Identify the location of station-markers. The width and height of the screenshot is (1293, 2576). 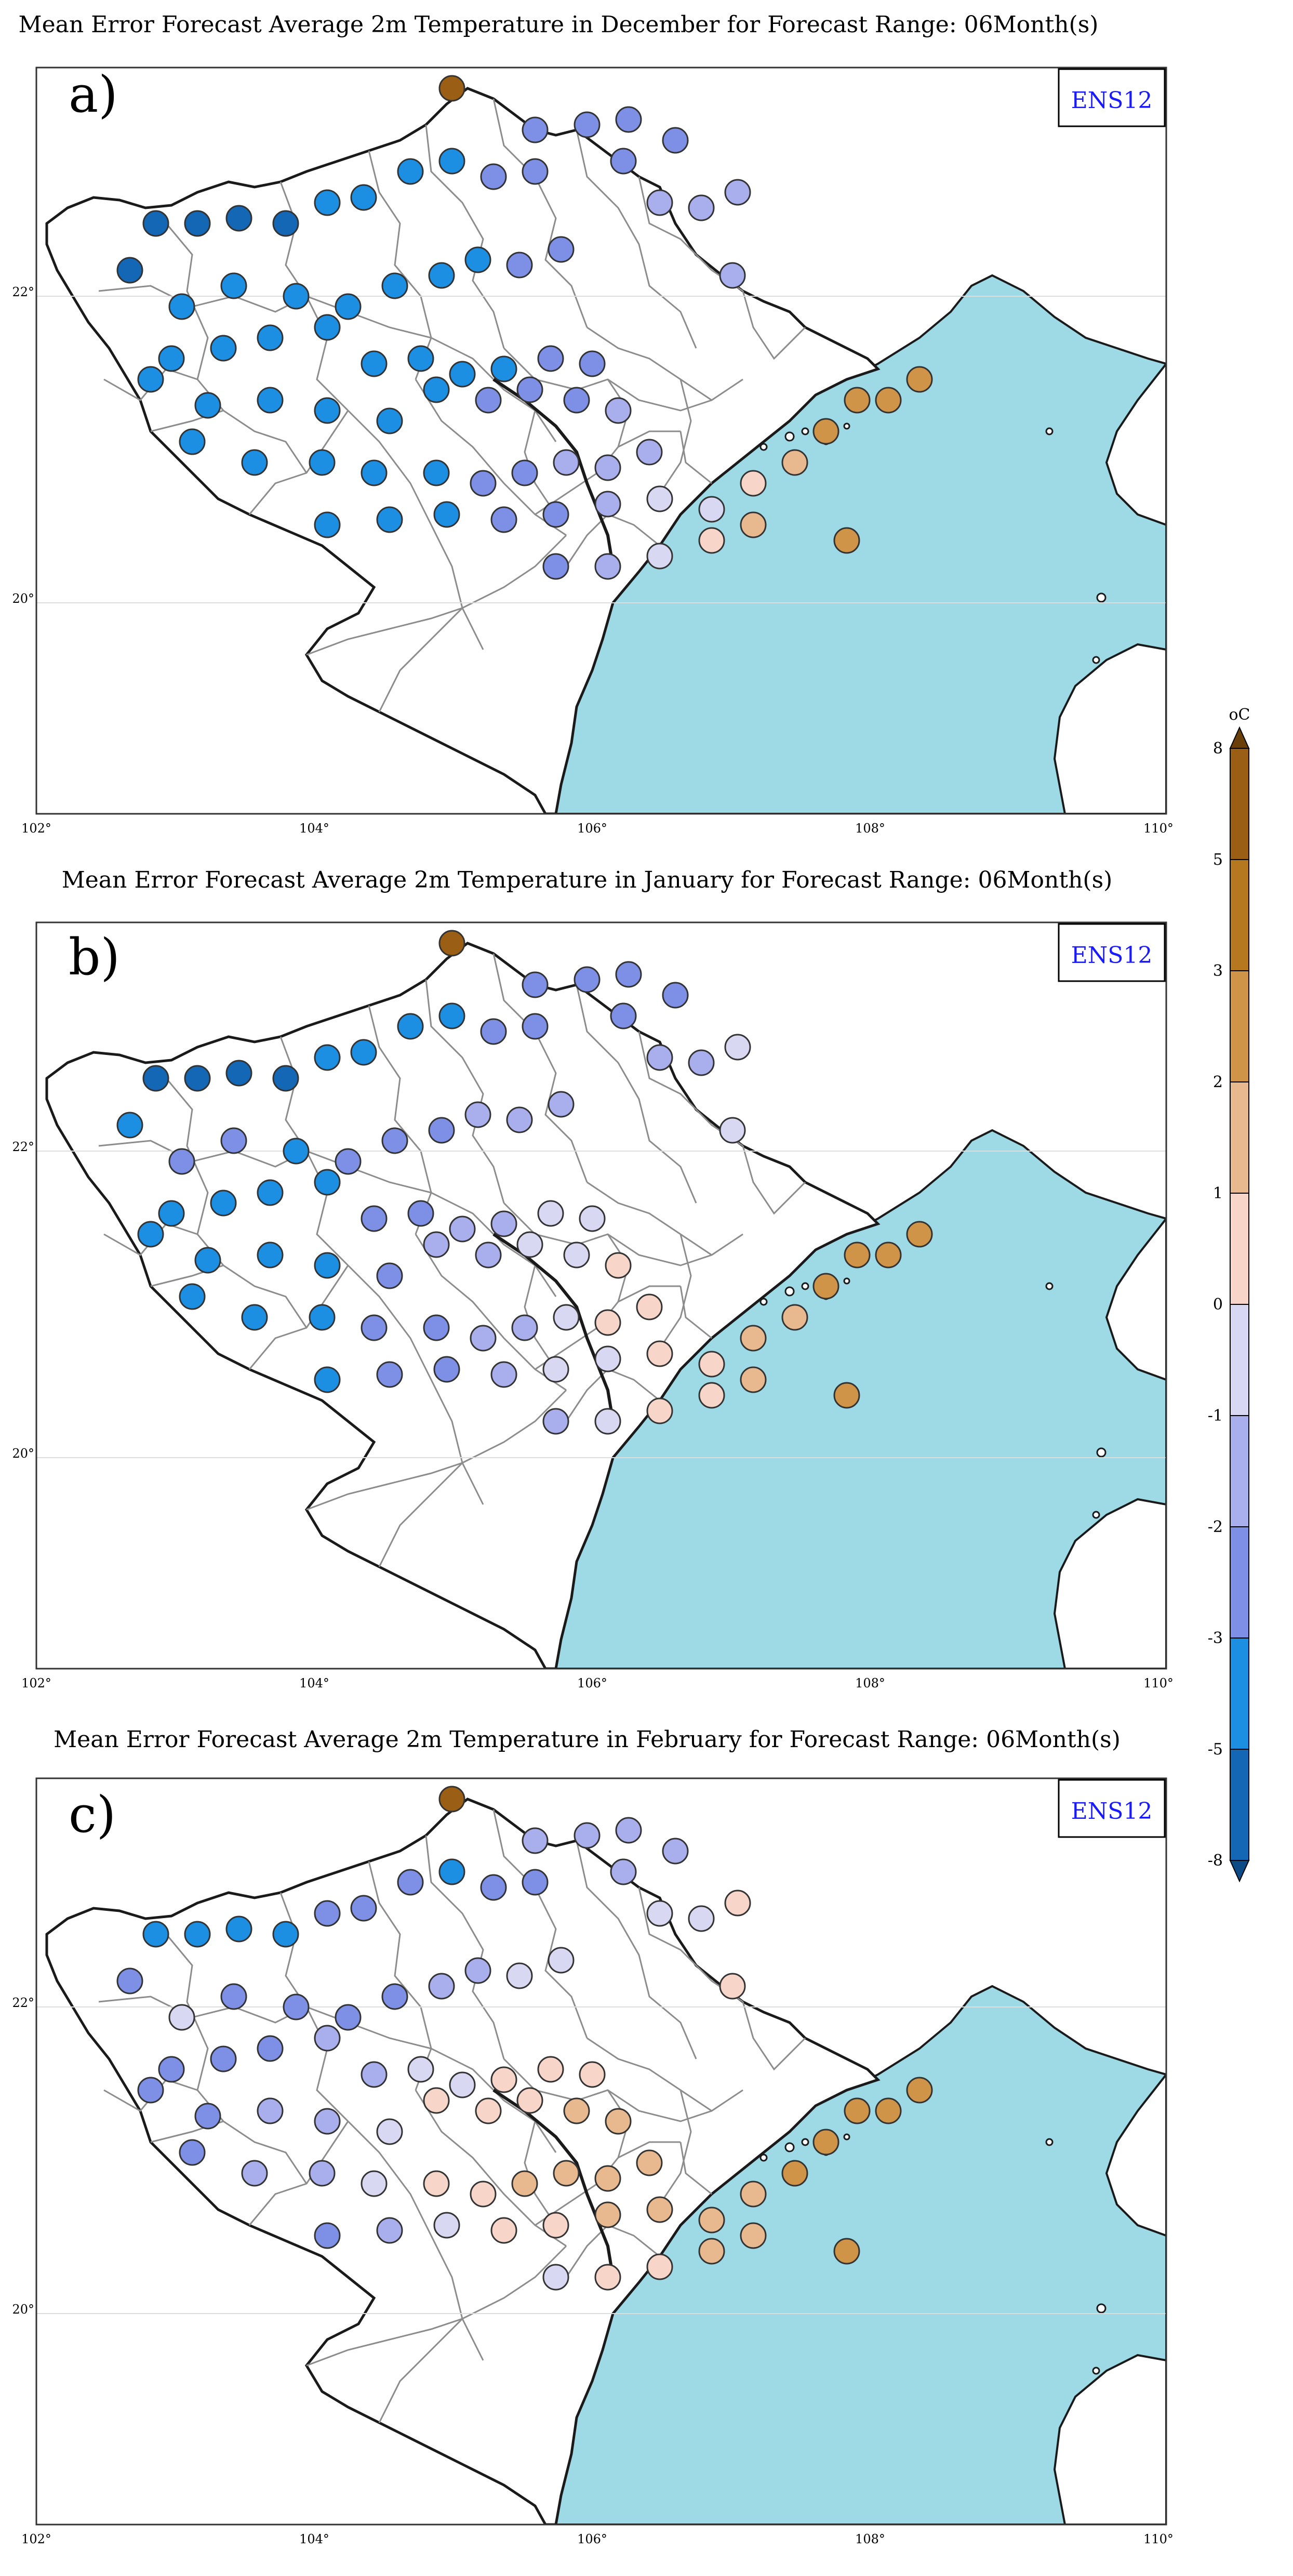
(524, 2038).